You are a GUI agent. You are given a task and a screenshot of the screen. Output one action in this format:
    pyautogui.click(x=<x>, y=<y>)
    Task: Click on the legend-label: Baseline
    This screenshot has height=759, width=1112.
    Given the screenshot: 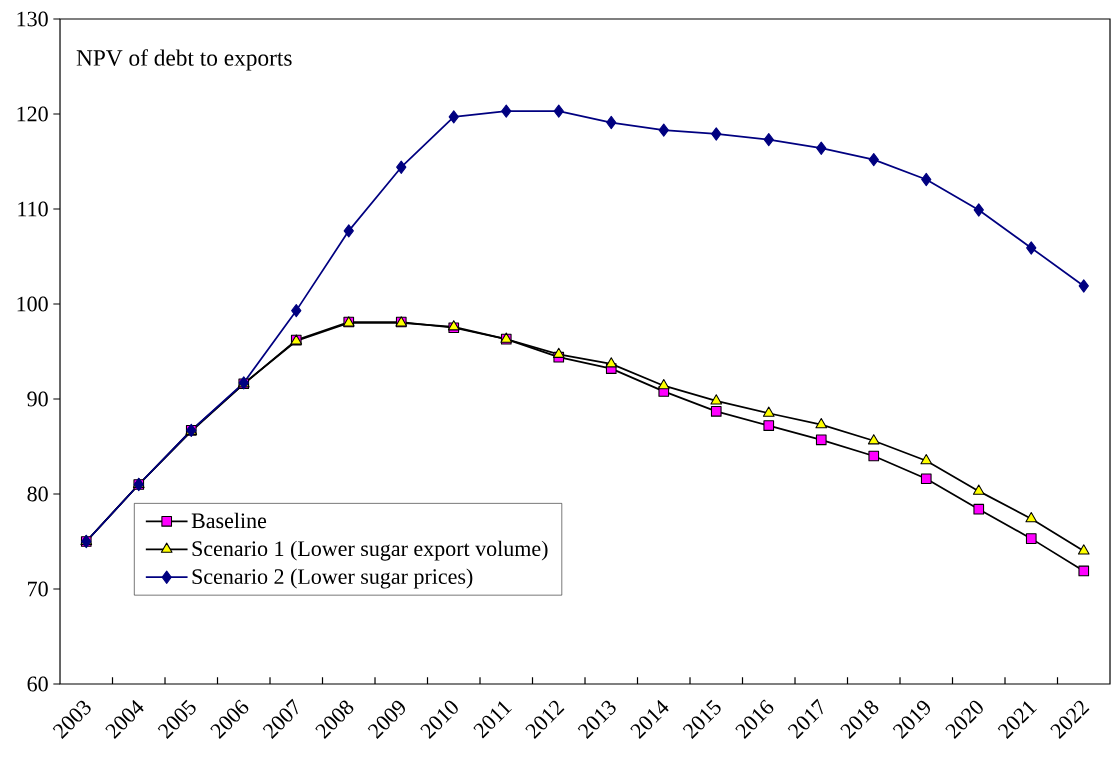 What is the action you would take?
    pyautogui.click(x=229, y=520)
    